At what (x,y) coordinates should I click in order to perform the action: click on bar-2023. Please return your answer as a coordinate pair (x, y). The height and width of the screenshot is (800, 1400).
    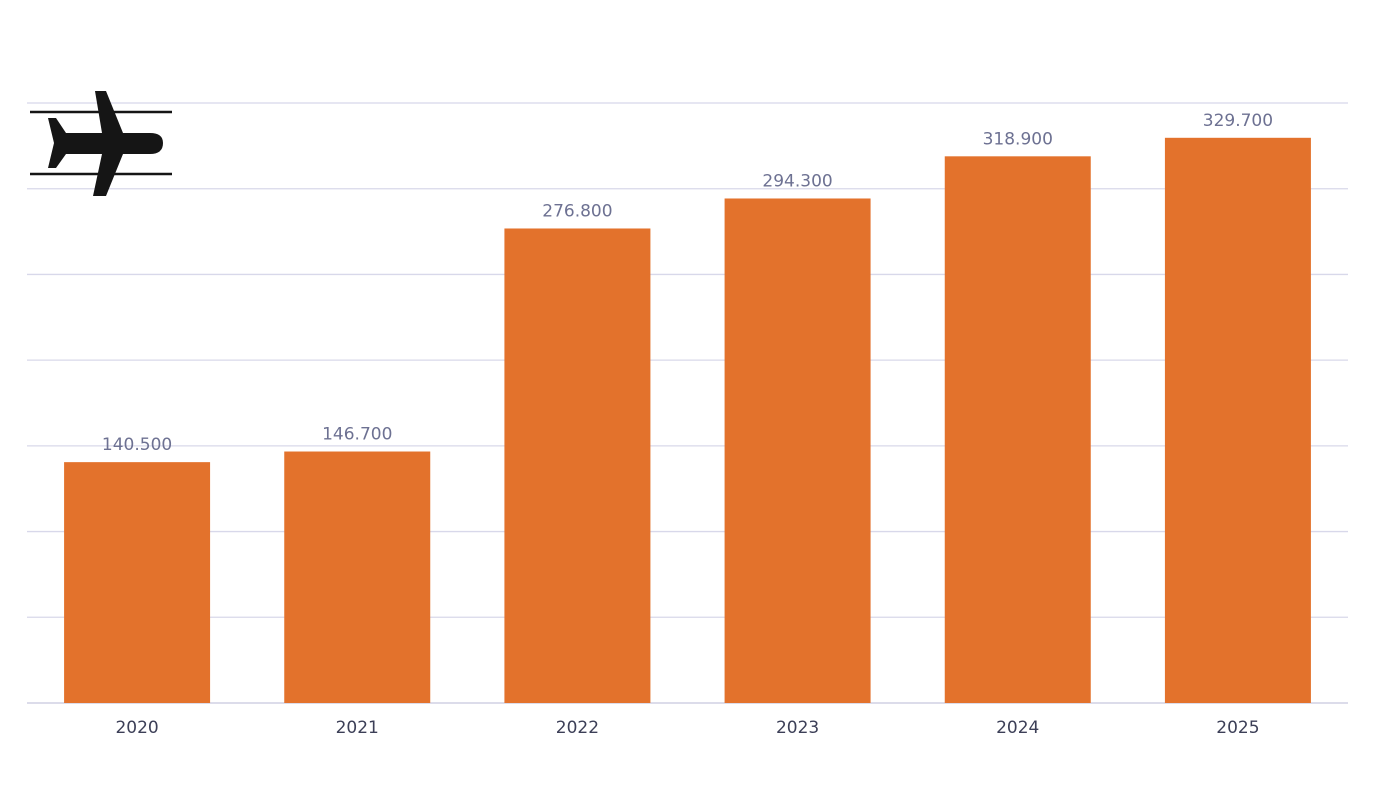
    Looking at the image, I should click on (797, 450).